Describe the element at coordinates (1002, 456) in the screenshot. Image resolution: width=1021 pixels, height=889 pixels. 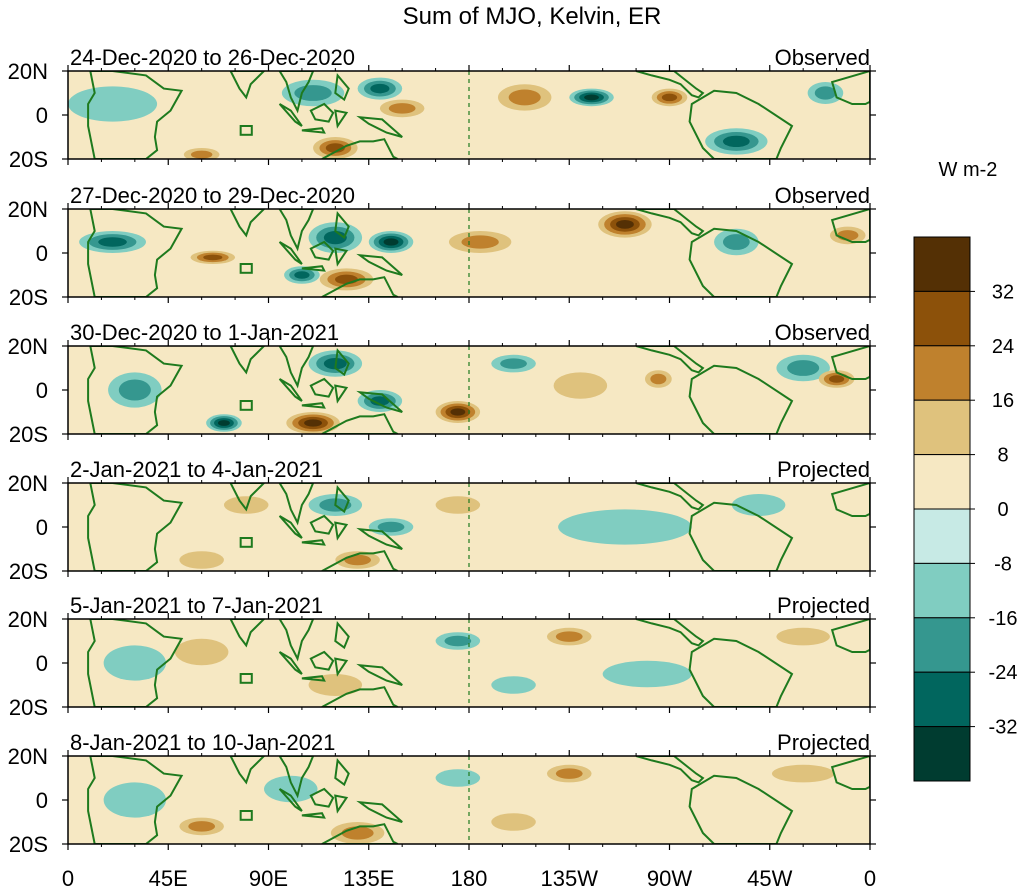
I see `colorbar-label: 8` at that location.